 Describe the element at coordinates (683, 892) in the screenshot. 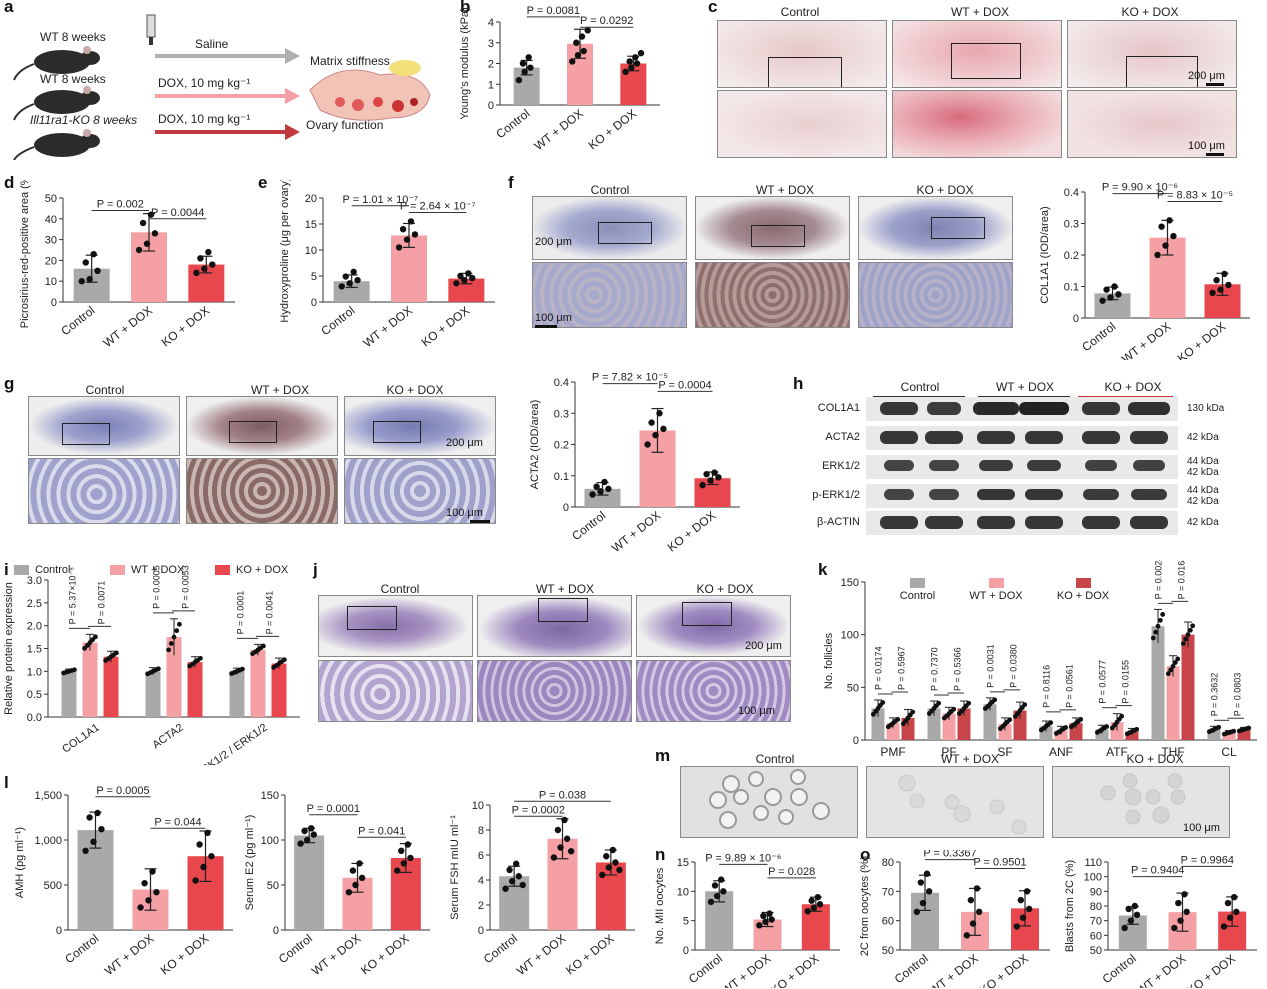

I see `y-tick-label: 10` at that location.